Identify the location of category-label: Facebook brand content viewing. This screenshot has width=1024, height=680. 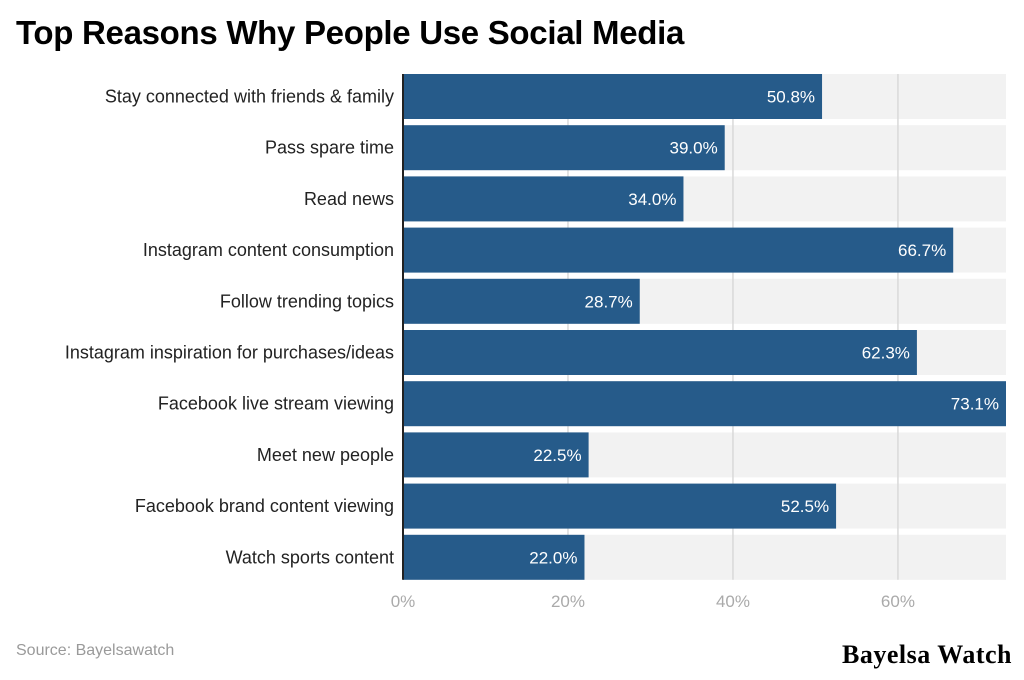
(264, 506).